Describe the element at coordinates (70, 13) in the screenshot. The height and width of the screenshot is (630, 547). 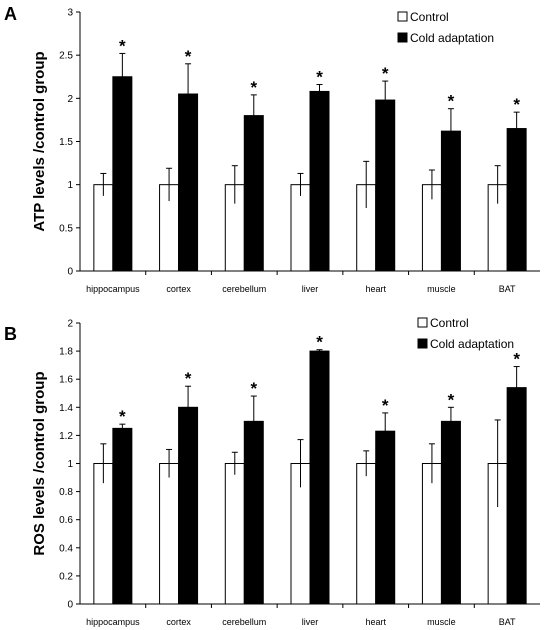
I see `y-tick-label: 3` at that location.